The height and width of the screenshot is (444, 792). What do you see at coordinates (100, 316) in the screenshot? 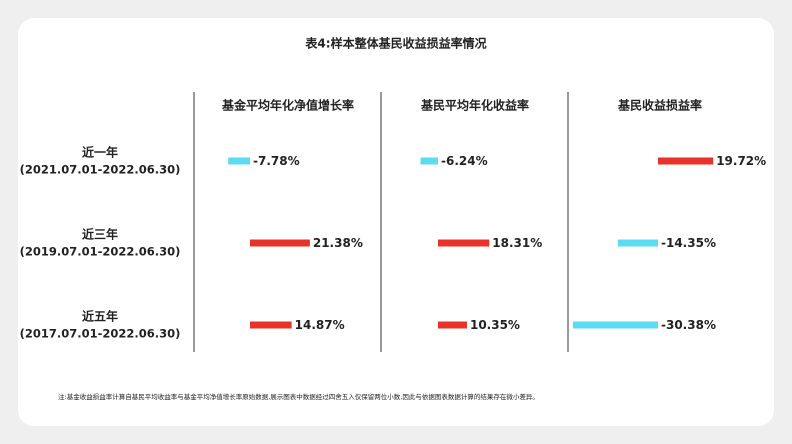
I see `row-label: 近五年` at bounding box center [100, 316].